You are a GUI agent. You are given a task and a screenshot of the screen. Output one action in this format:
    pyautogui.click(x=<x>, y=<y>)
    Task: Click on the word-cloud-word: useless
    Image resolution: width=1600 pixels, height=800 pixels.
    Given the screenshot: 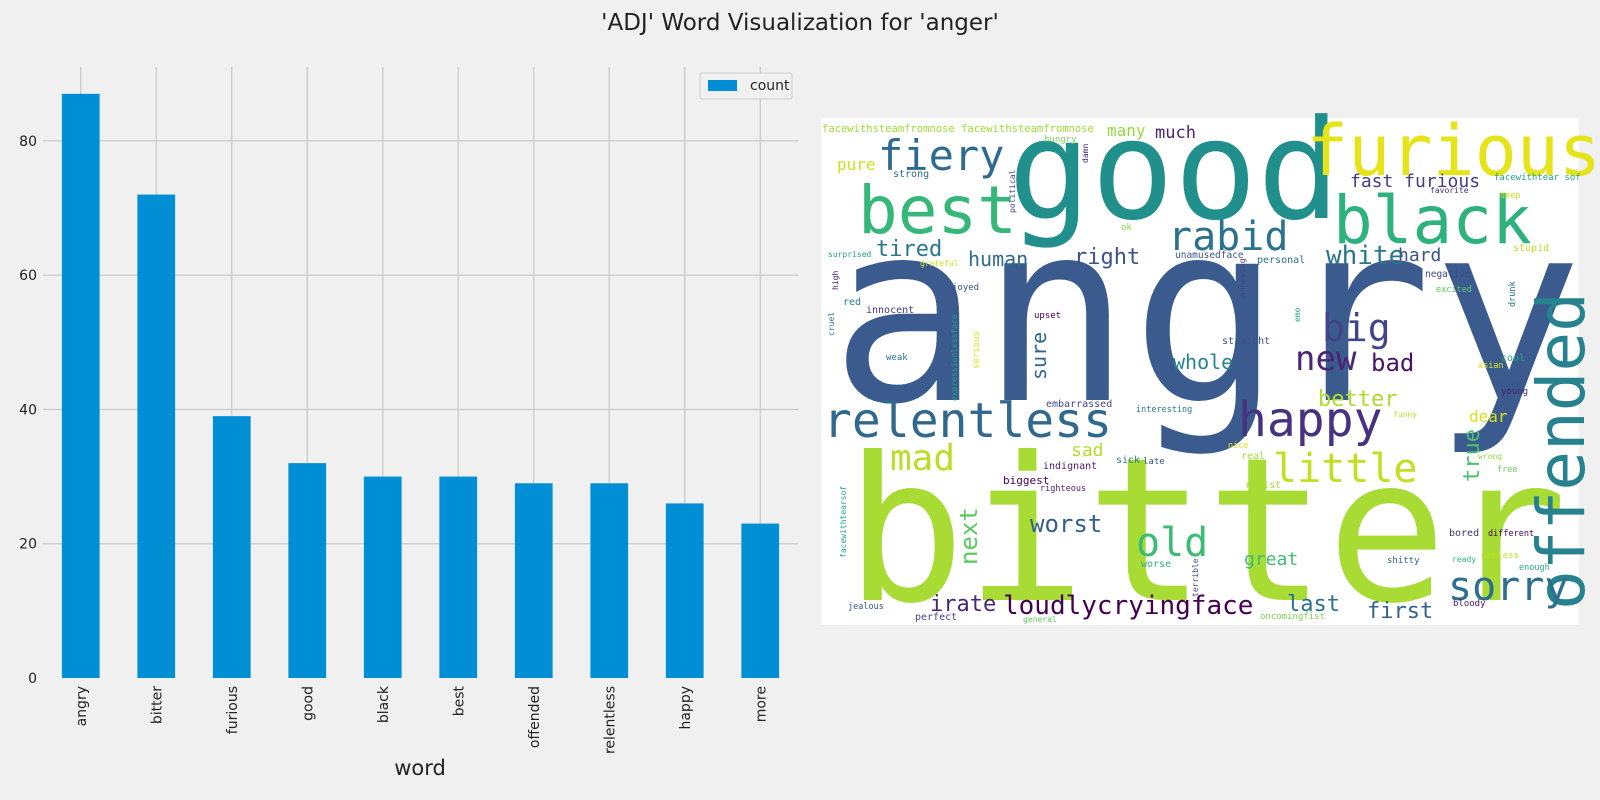 What is the action you would take?
    pyautogui.click(x=1500, y=556)
    